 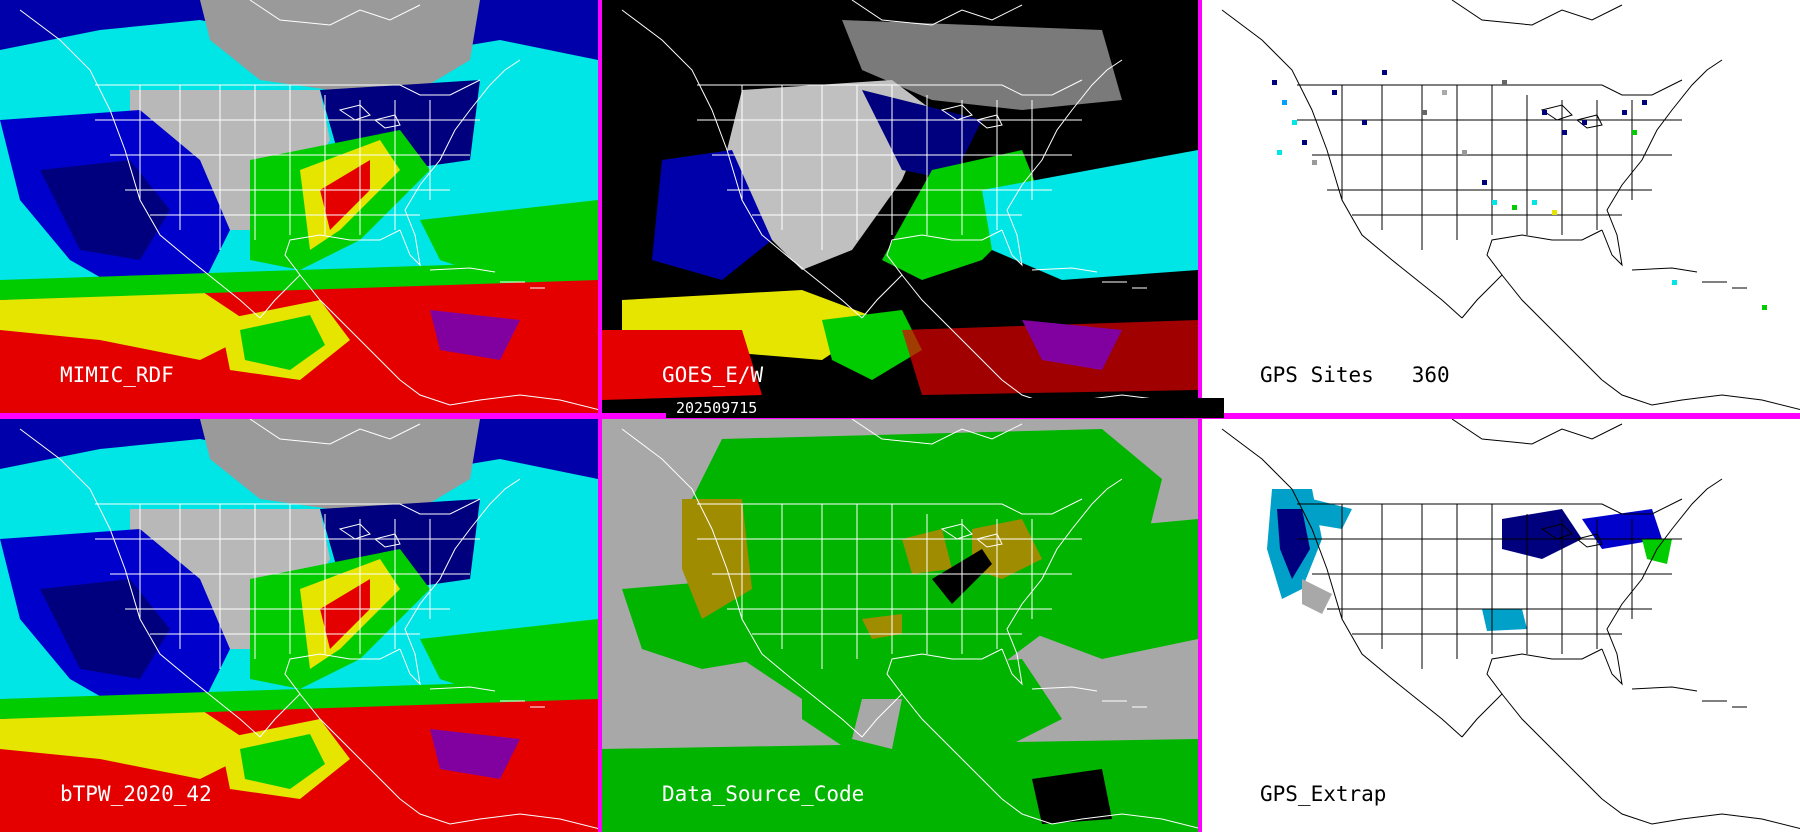 I want to click on data-source-code-label: Data_Source_Code, so click(x=763, y=794).